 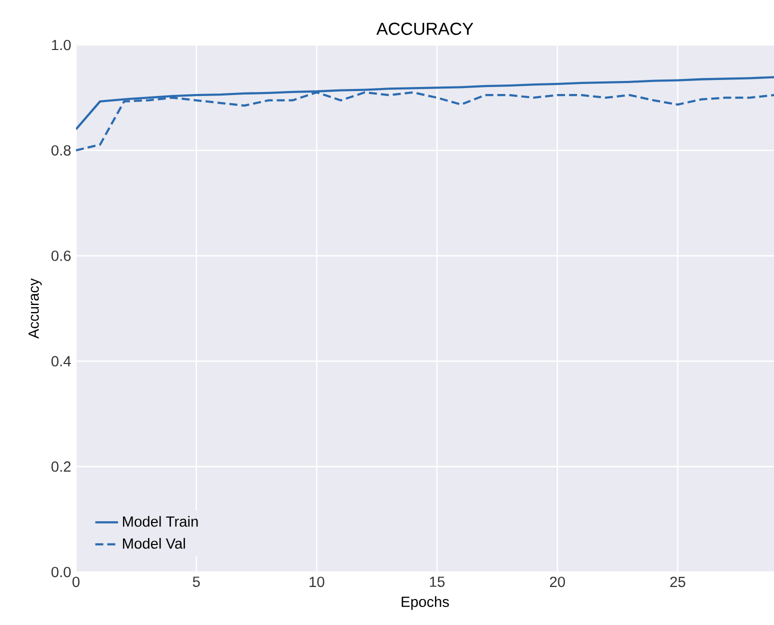 What do you see at coordinates (61, 572) in the screenshot?
I see `y-tick-label: 0.0` at bounding box center [61, 572].